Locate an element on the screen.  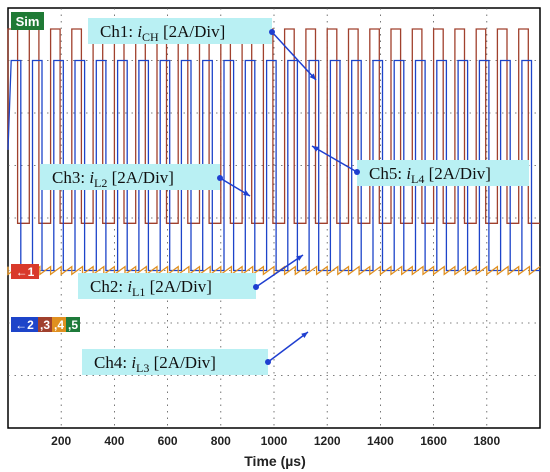
group-marker-text: ,5 is located at coordinates (73, 325).